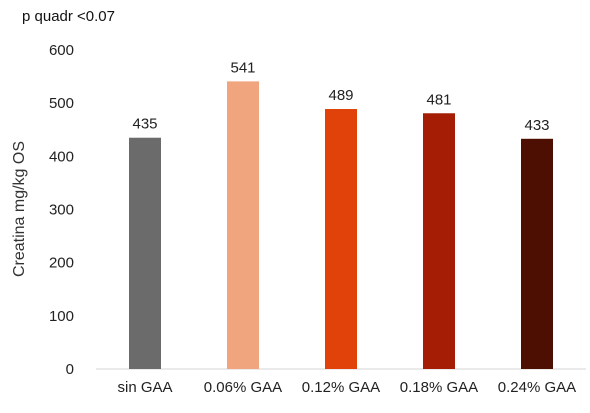  What do you see at coordinates (242, 67) in the screenshot?
I see `data-label: 541` at bounding box center [242, 67].